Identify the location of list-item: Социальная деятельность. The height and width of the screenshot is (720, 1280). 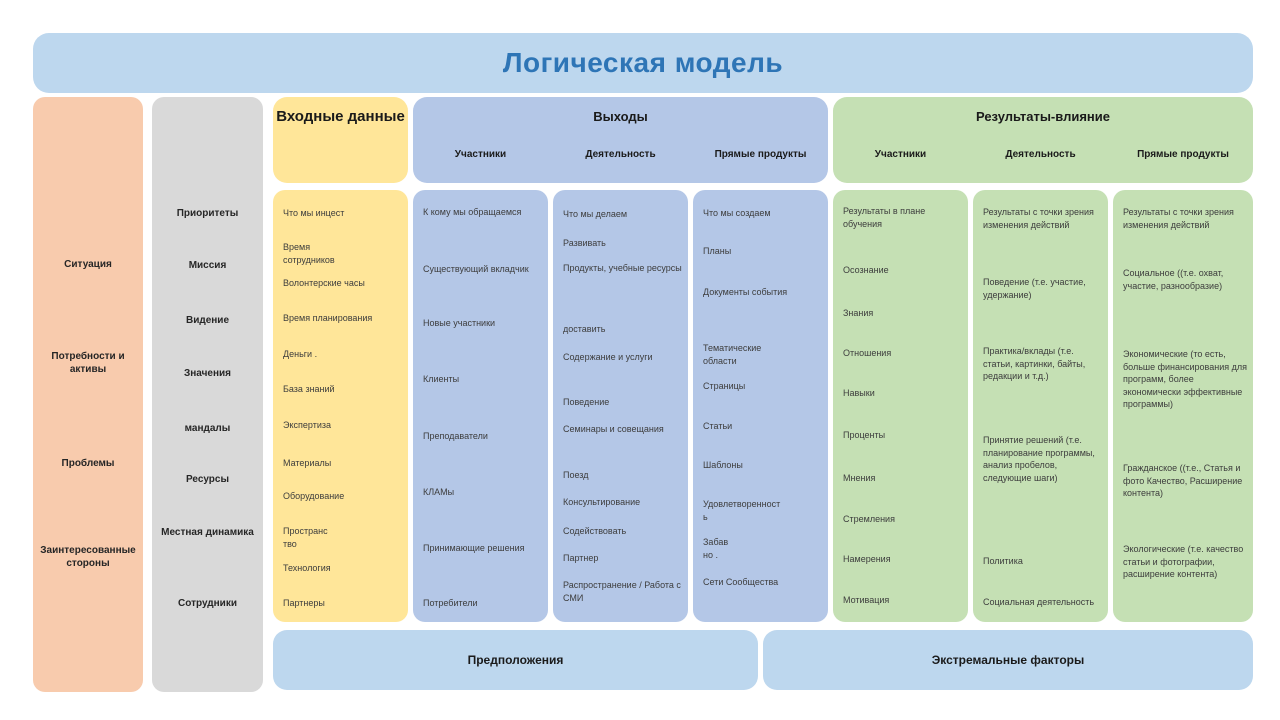
(1039, 602).